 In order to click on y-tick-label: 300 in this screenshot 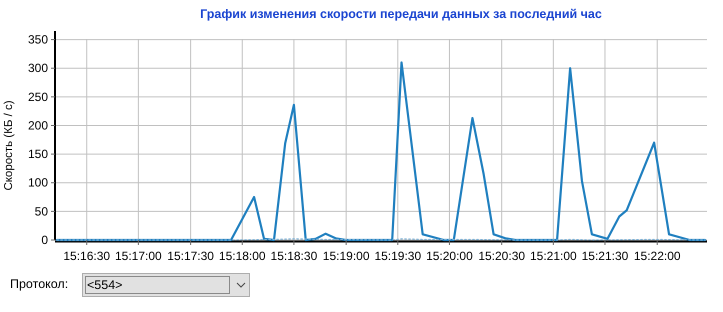, I will do `click(38, 68)`.